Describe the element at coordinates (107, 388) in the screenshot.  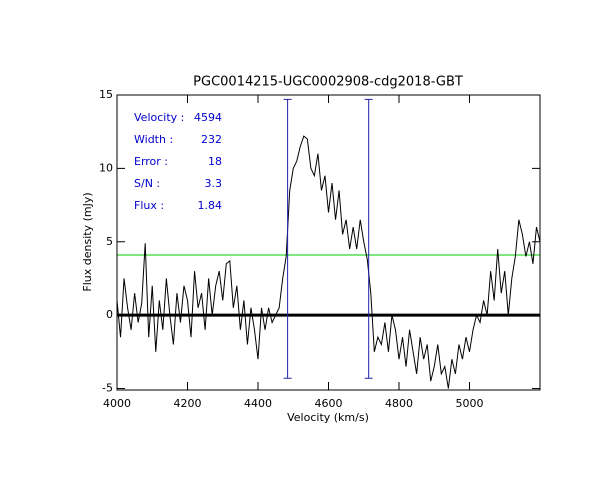
I see `y-tick-label: -5` at that location.